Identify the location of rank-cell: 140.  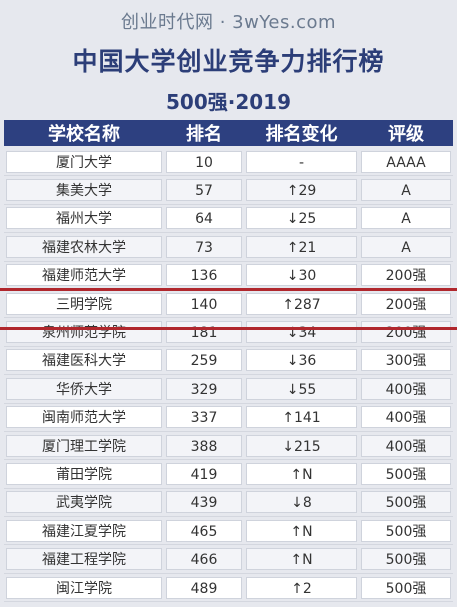
(204, 303).